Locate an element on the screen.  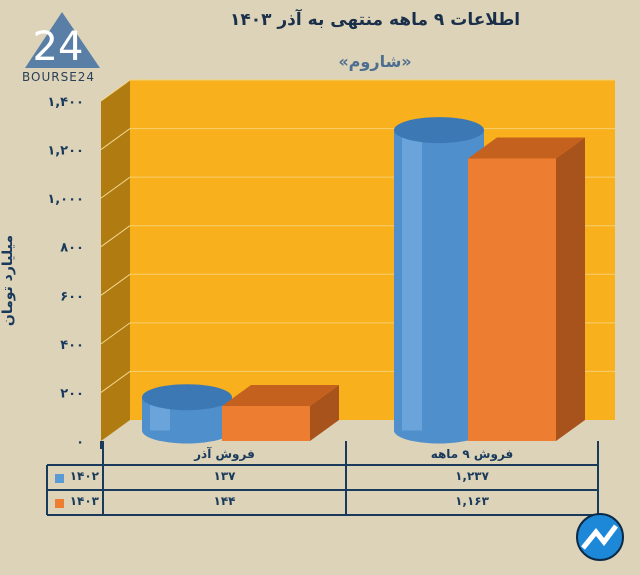
y-tick-label: ۴۰۰ is located at coordinates (72, 345).